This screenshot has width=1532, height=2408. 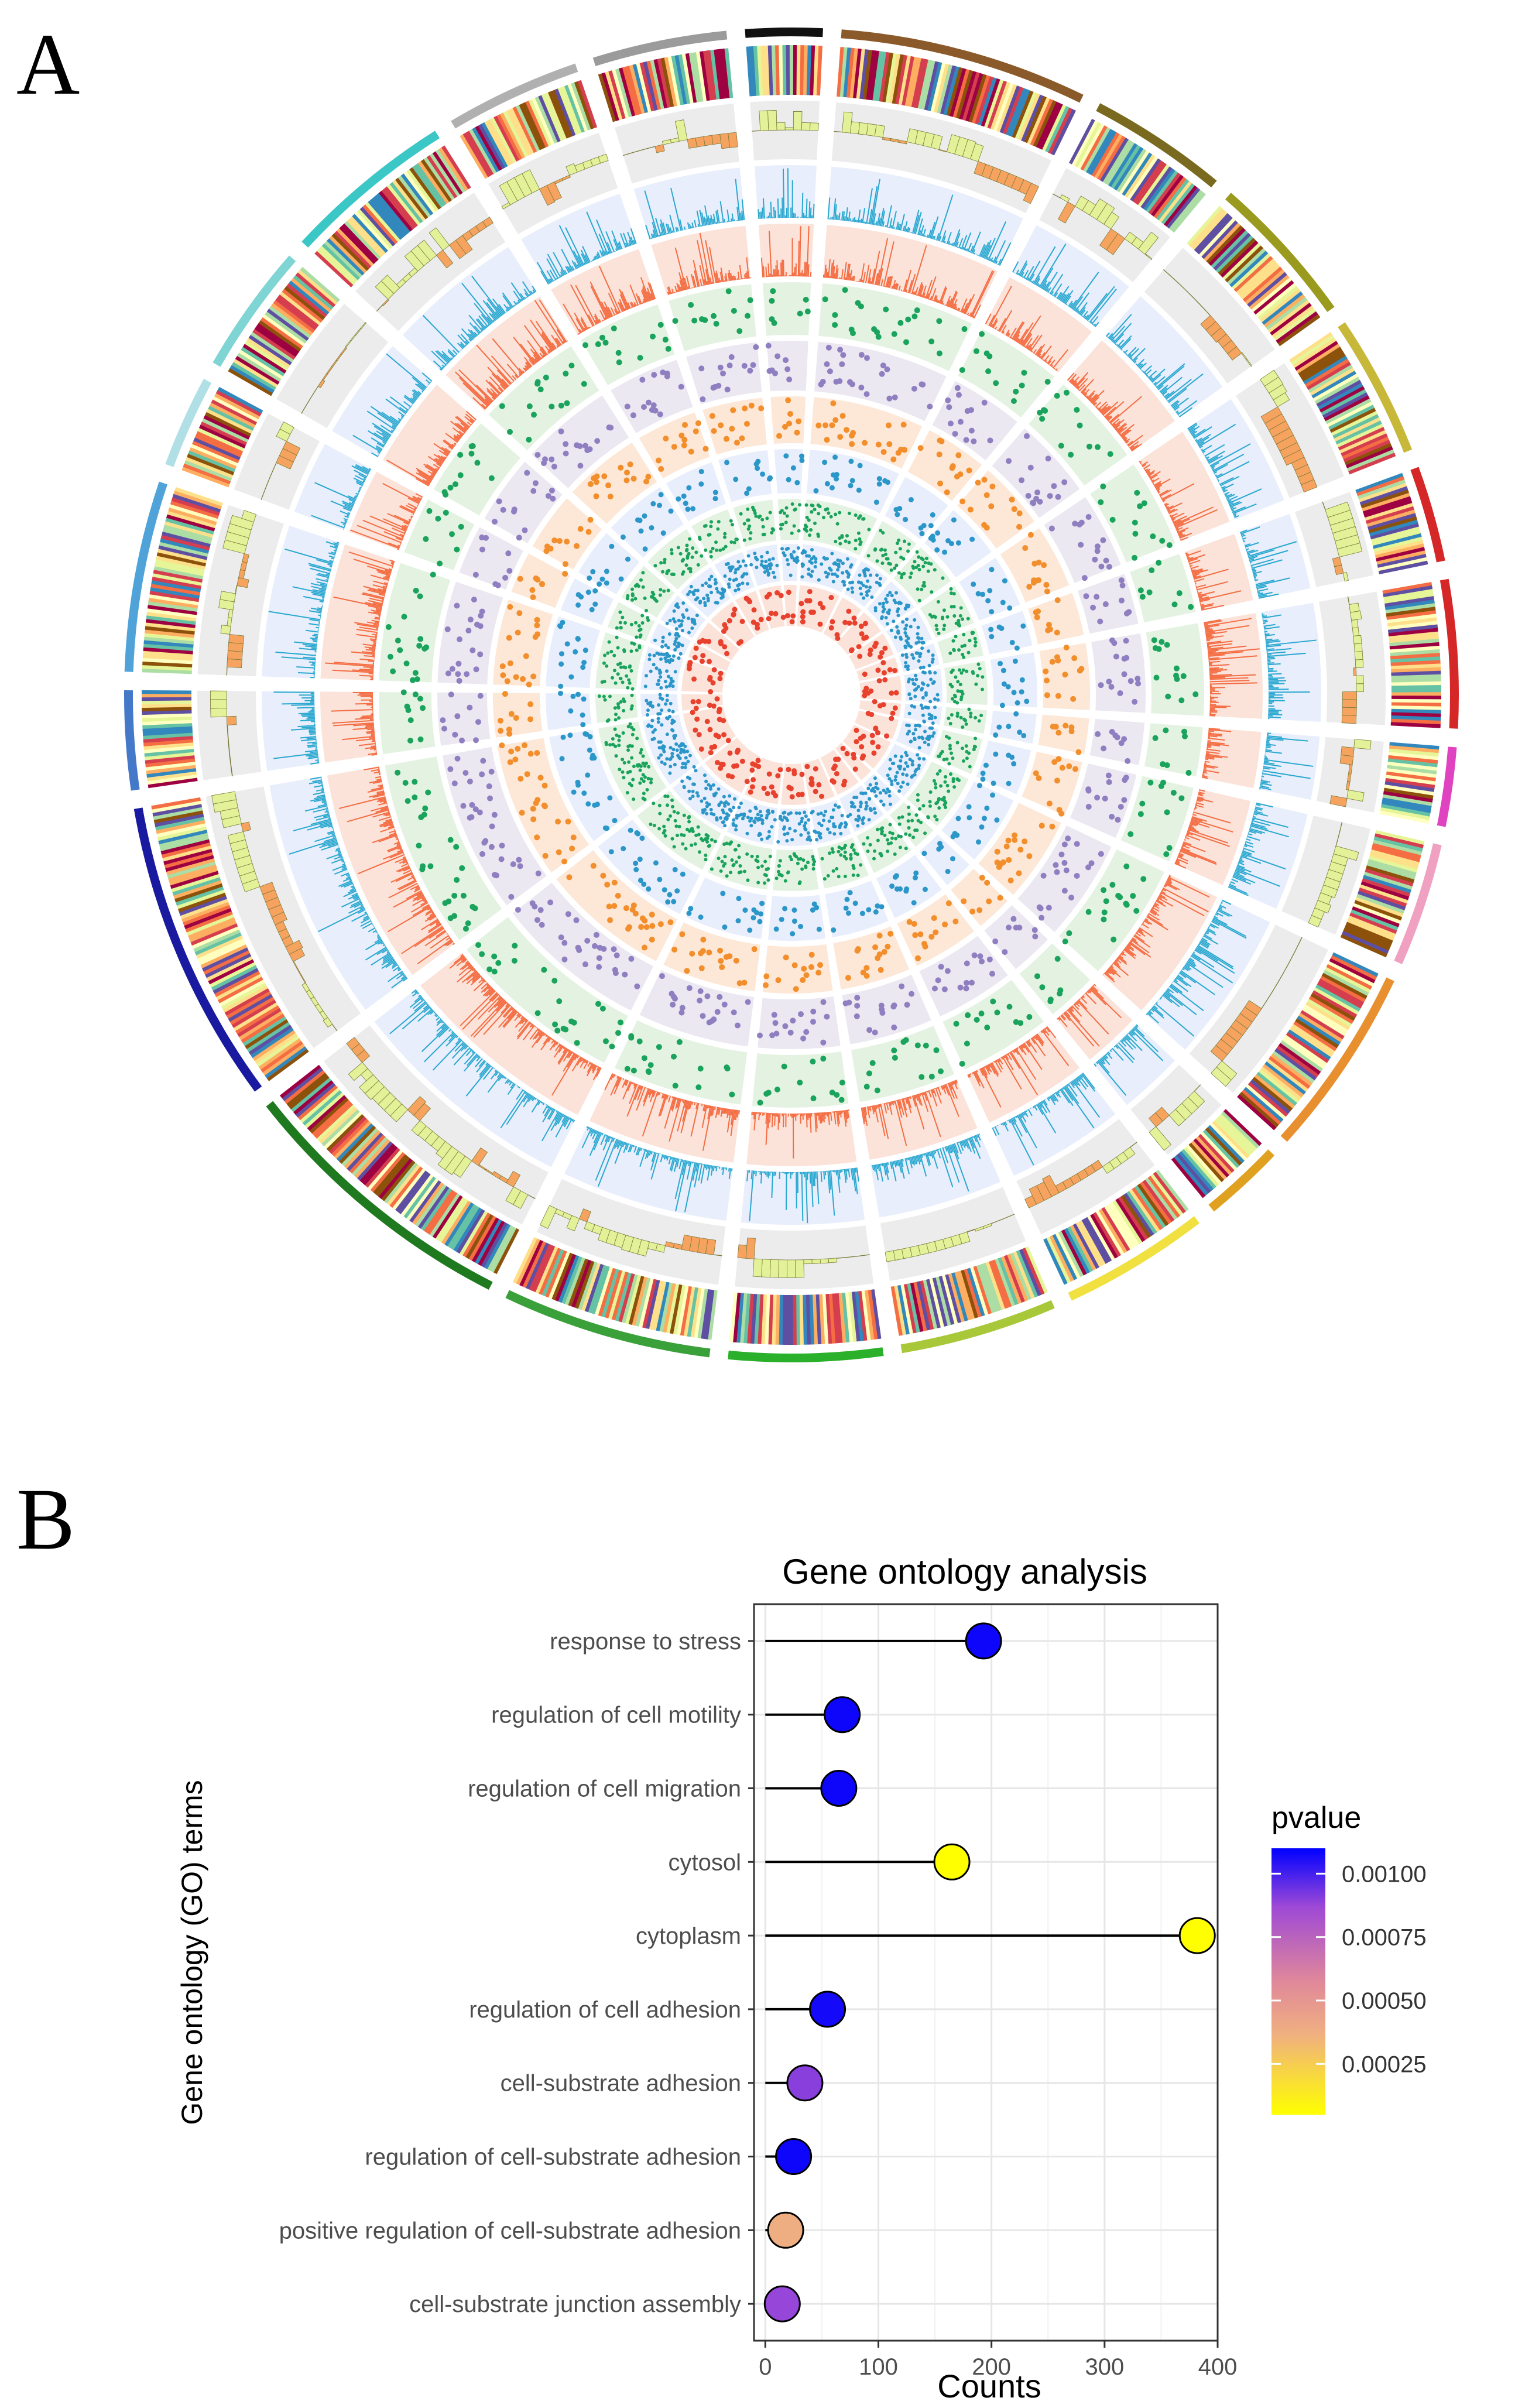 What do you see at coordinates (585, 1215) in the screenshot?
I see `area-segment` at bounding box center [585, 1215].